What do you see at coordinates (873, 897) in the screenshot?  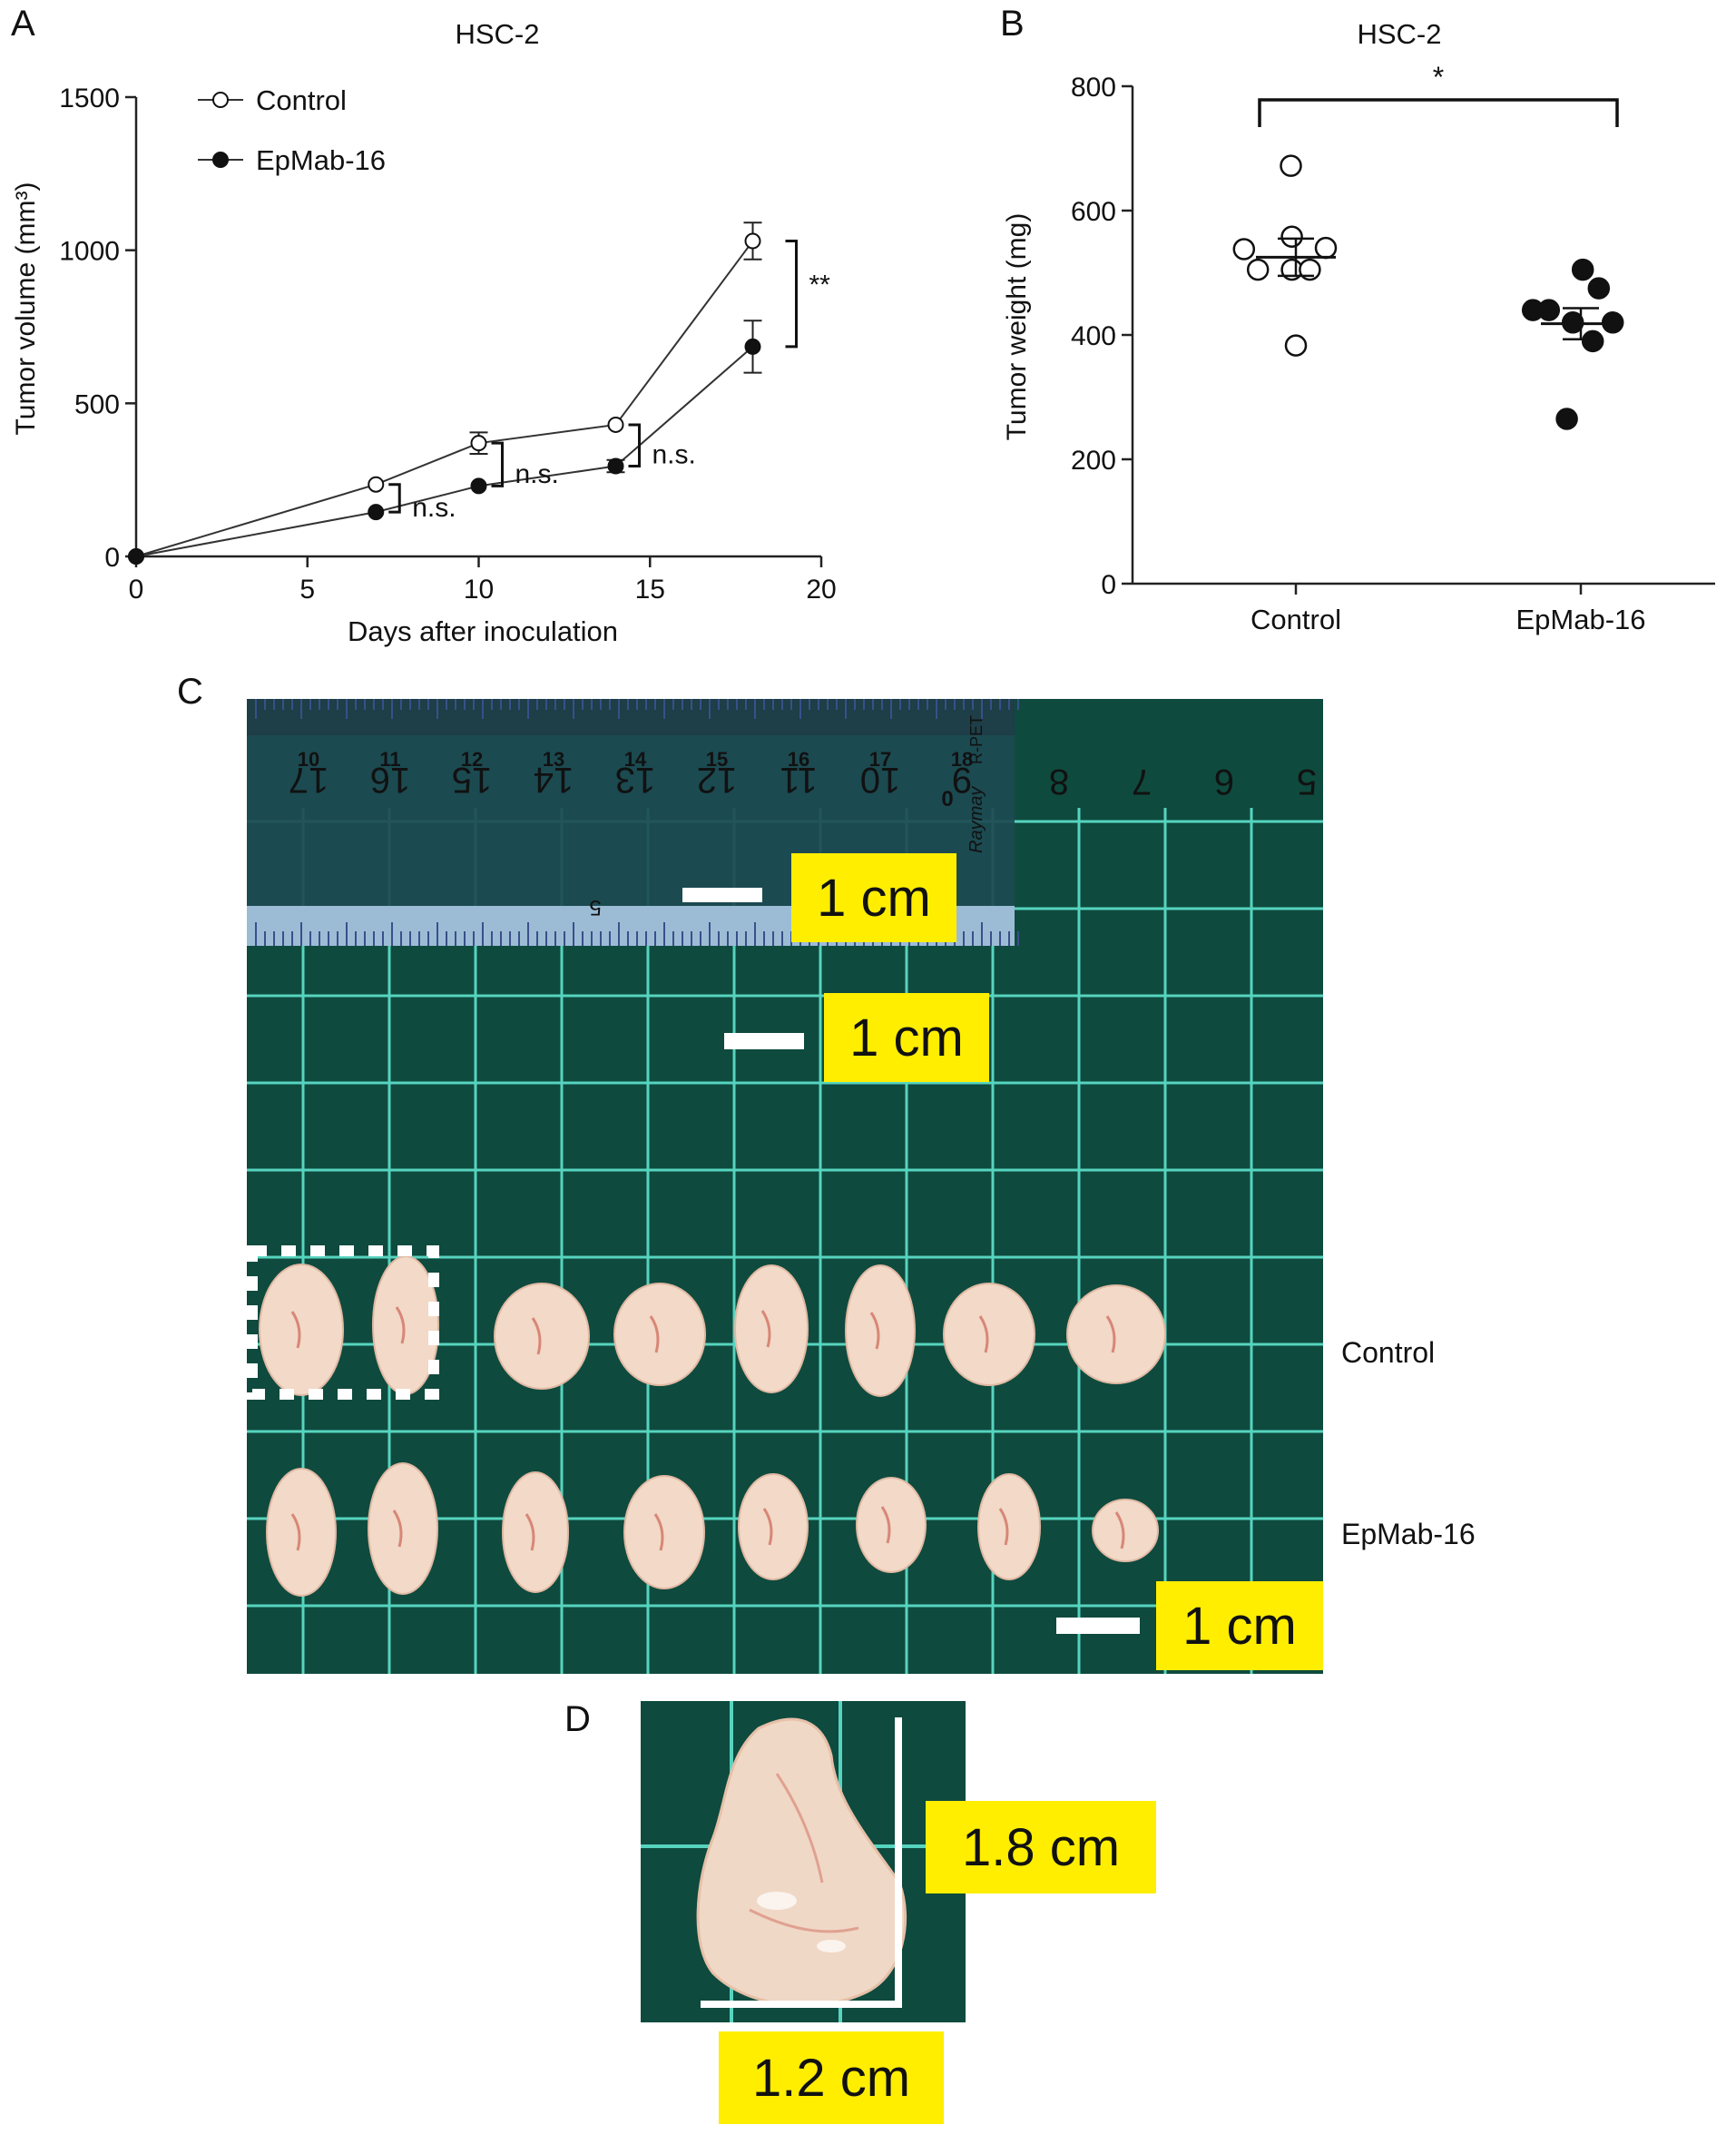 I see `scale-label-ruler: 1 cm` at bounding box center [873, 897].